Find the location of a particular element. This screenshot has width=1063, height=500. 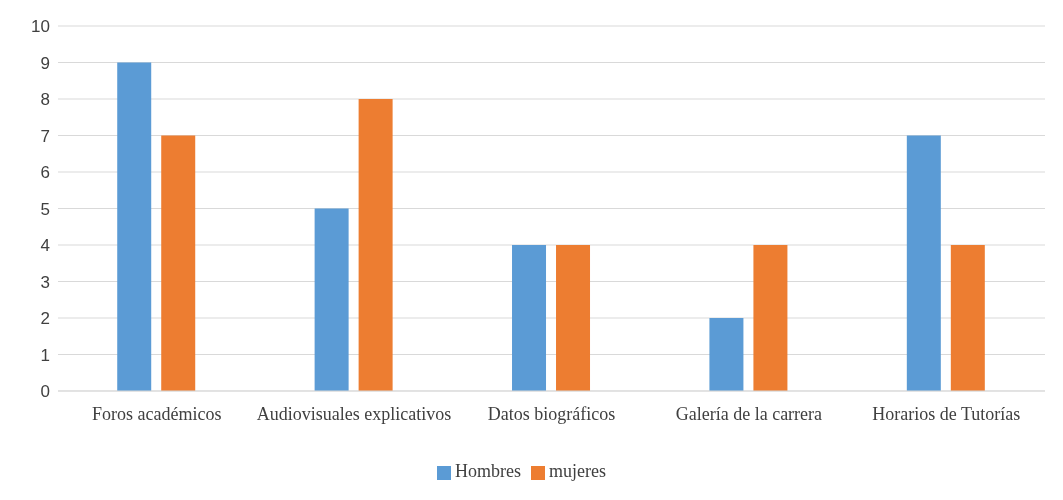

y-tick-label: 8 is located at coordinates (45, 100).